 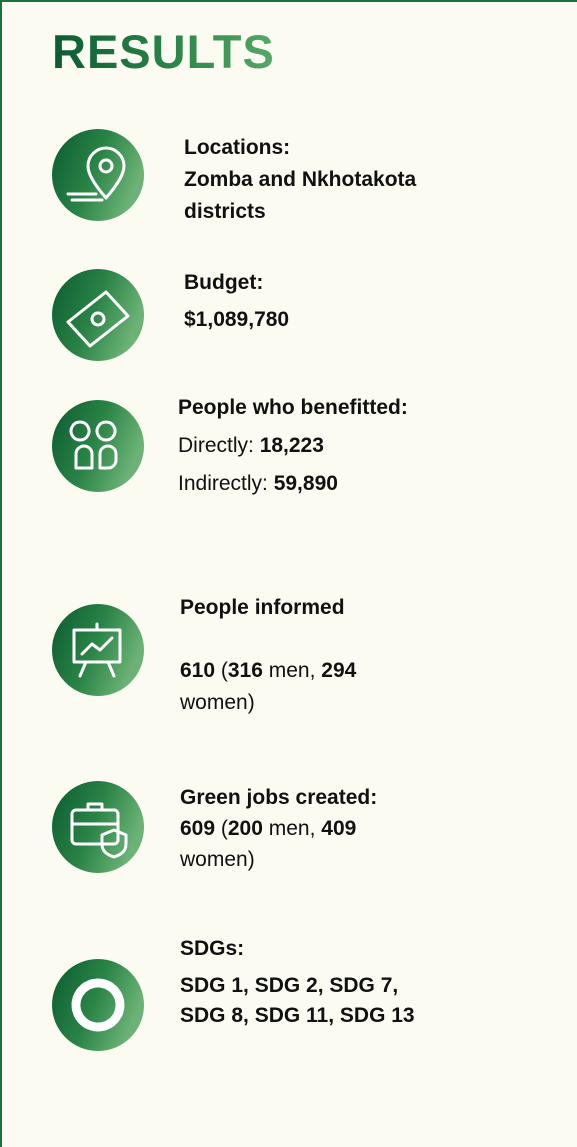 I want to click on item-heading: People who benefitted:, so click(x=293, y=408).